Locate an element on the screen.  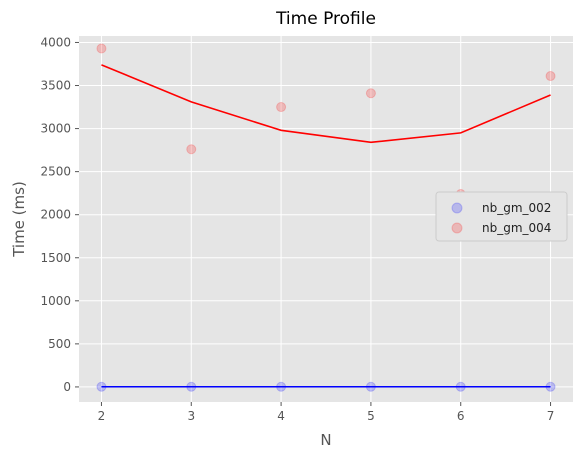
x-tick-label: 3 is located at coordinates (191, 416).